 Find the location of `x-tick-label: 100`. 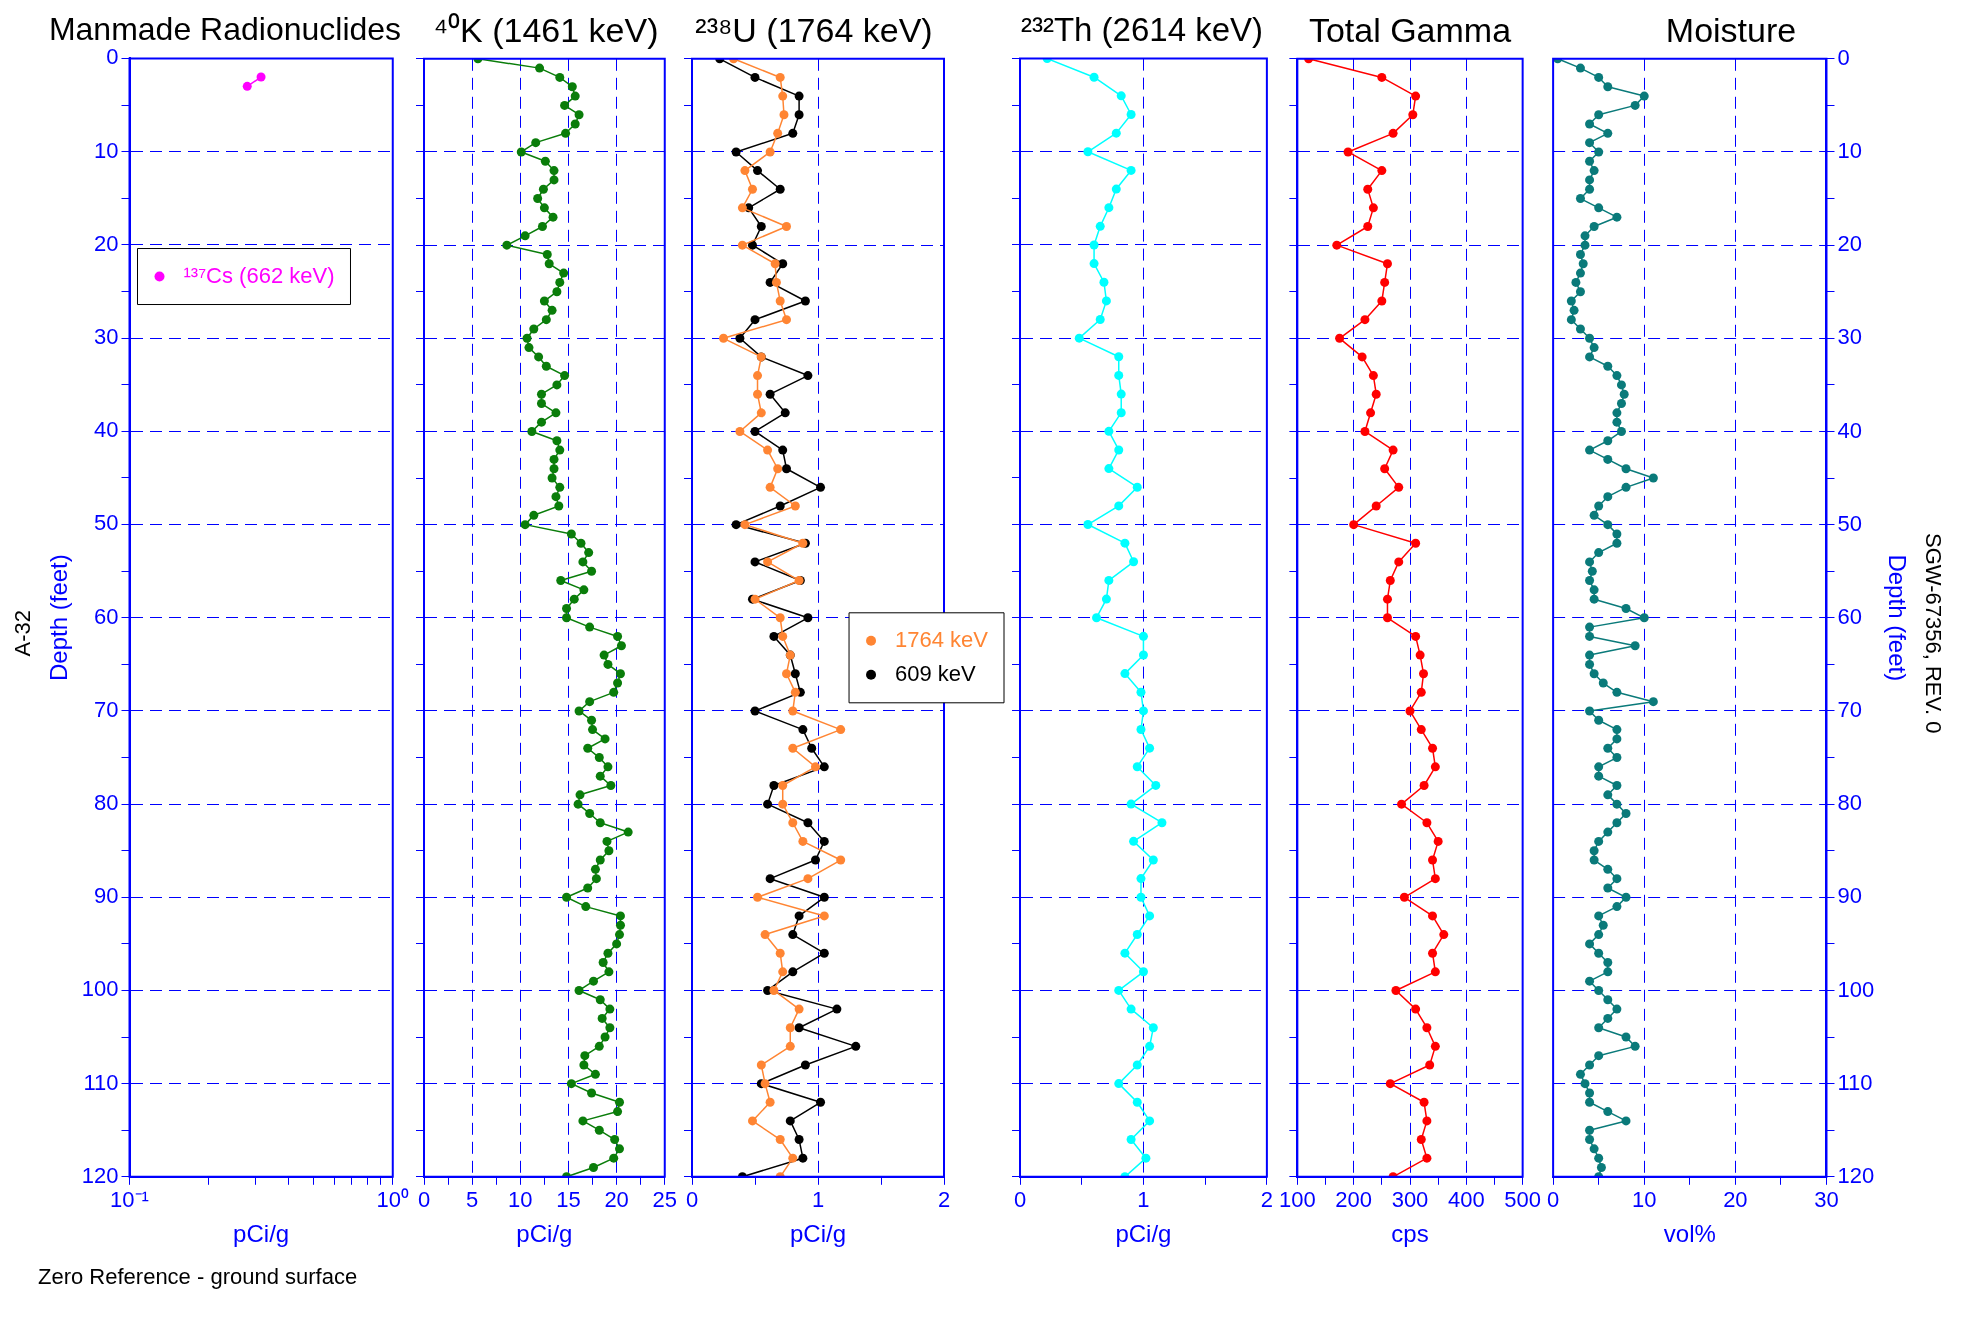

x-tick-label: 100 is located at coordinates (1297, 1200).